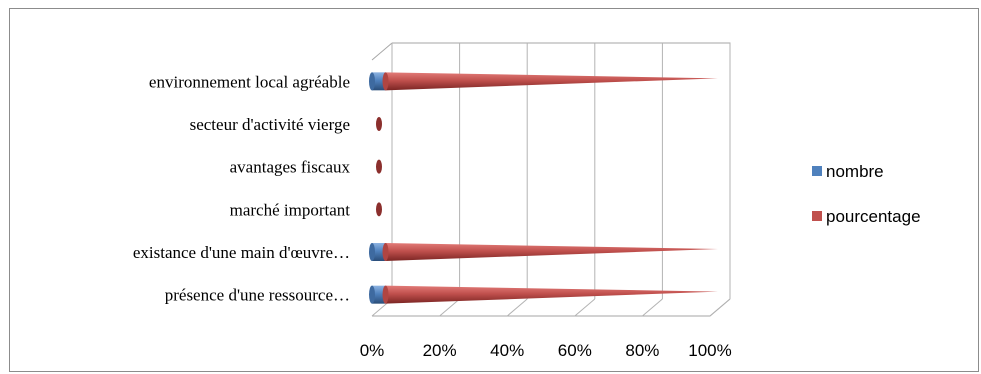  I want to click on category-label: environnement local agréable, so click(249, 81).